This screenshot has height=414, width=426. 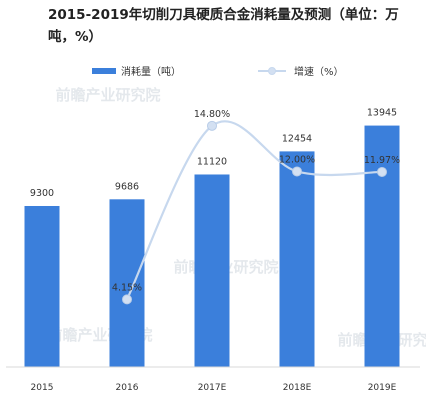 I want to click on x-tick-label: 2018E, so click(x=297, y=388).